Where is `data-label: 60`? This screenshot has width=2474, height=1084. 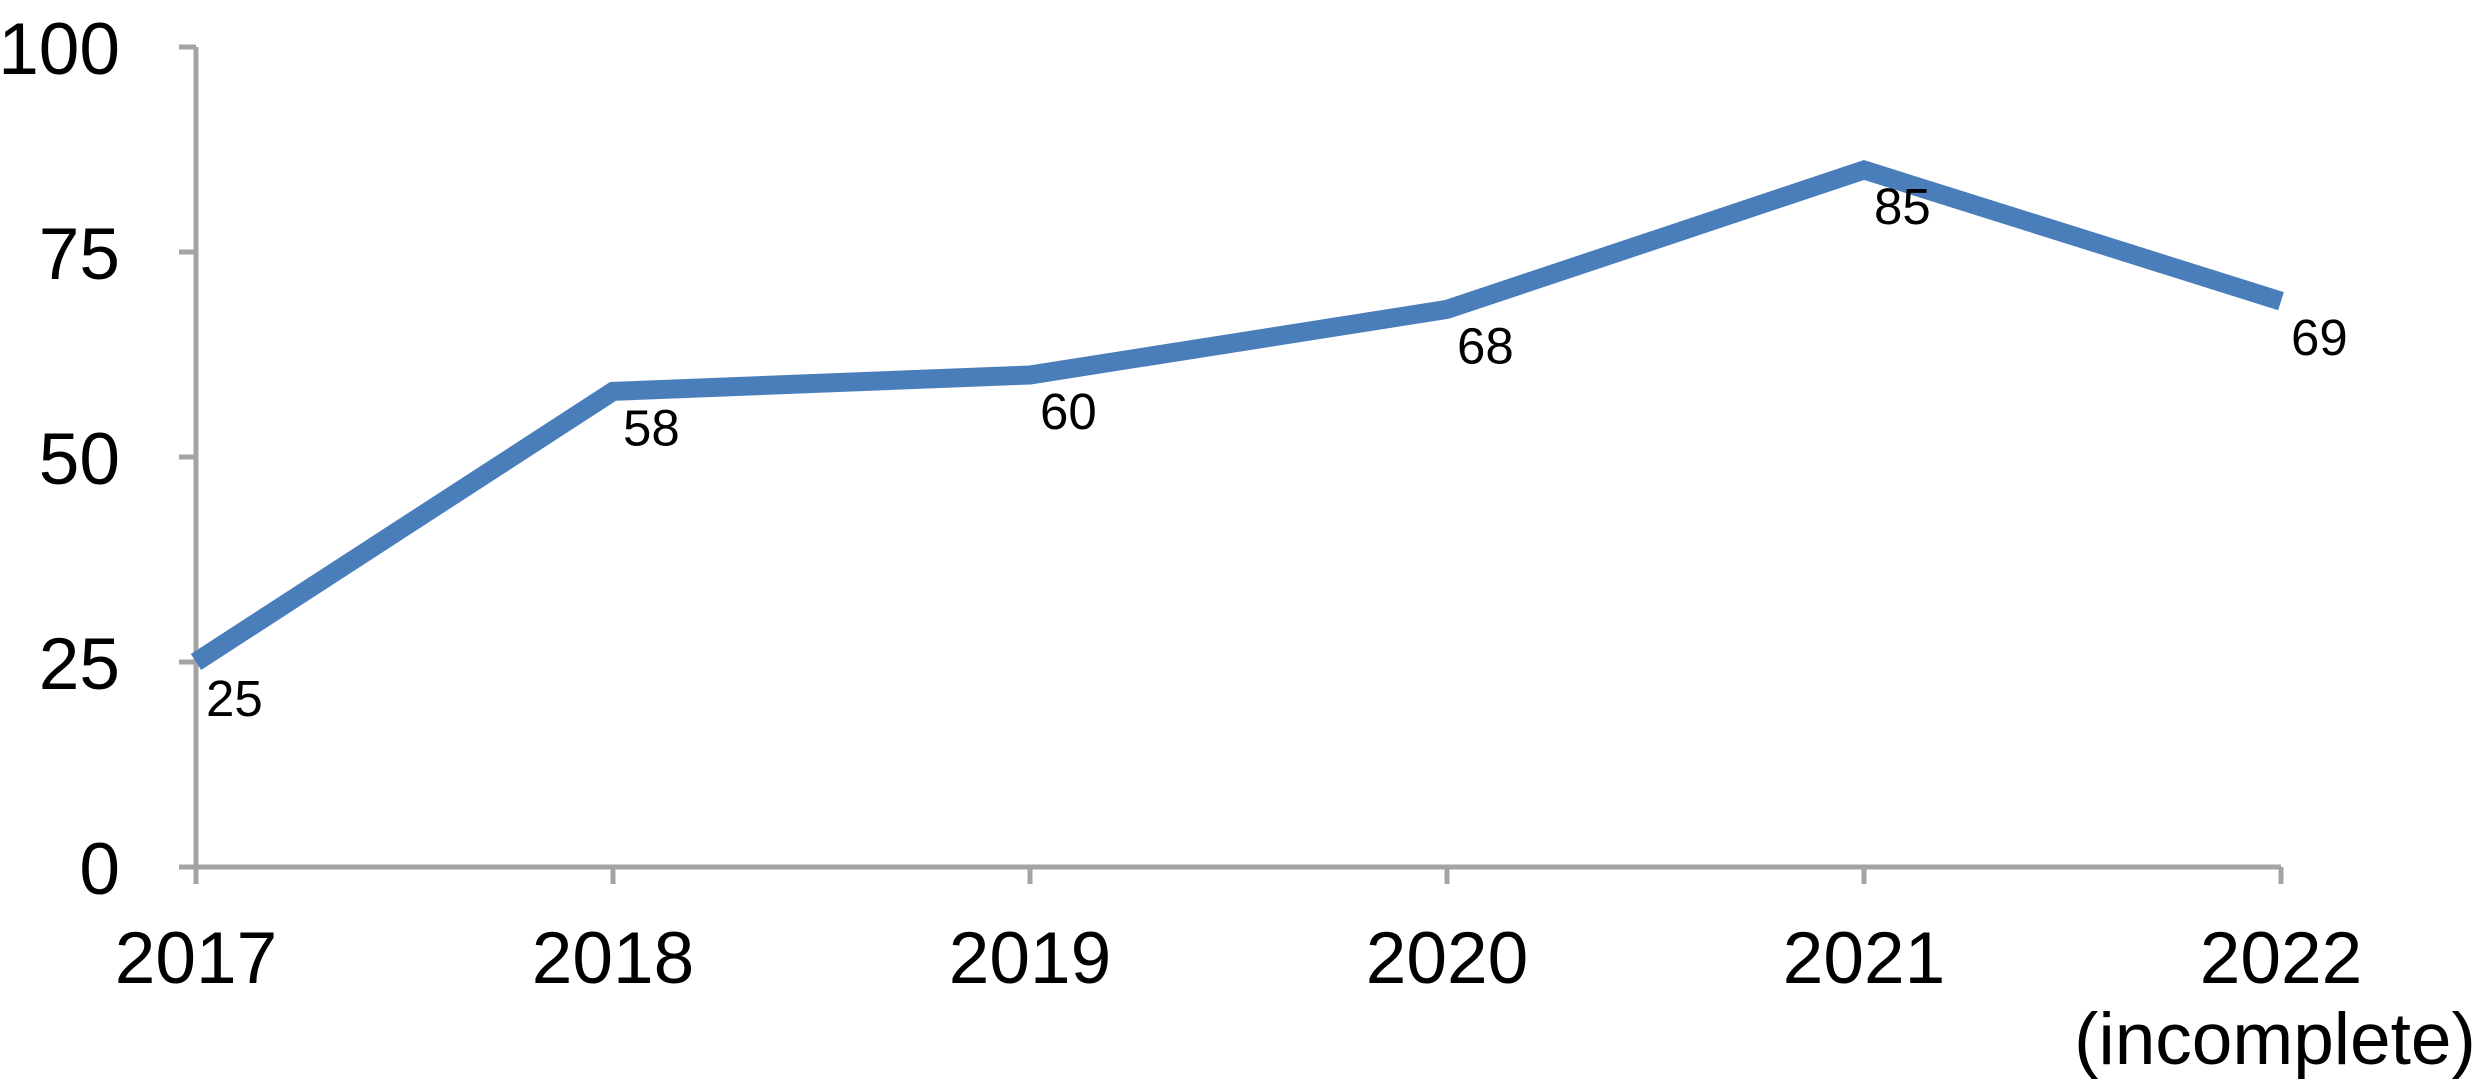 data-label: 60 is located at coordinates (1068, 411).